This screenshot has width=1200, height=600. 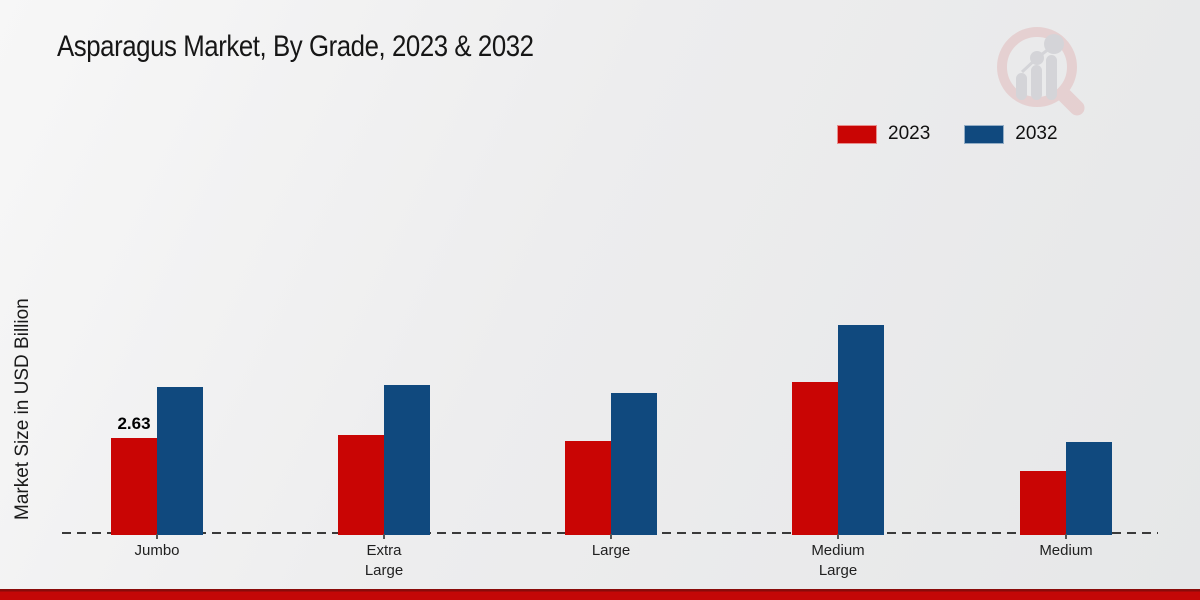 What do you see at coordinates (407, 460) in the screenshot?
I see `bar-2032-extra-large` at bounding box center [407, 460].